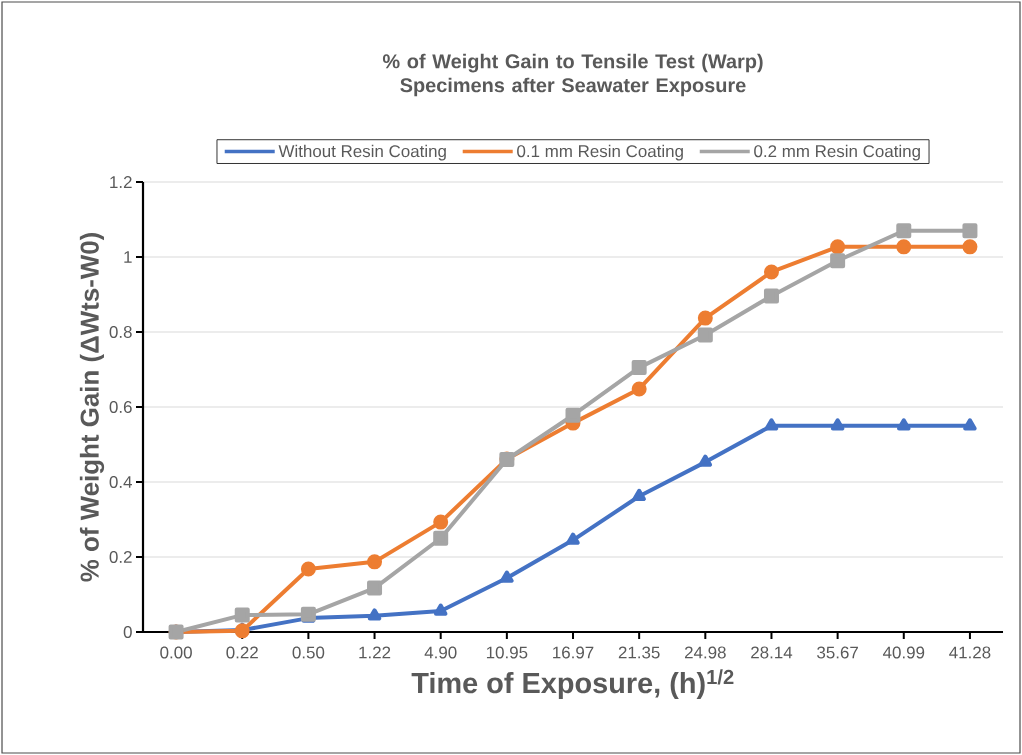  Describe the element at coordinates (375, 652) in the screenshot. I see `x-tick-label: 1.22` at that location.